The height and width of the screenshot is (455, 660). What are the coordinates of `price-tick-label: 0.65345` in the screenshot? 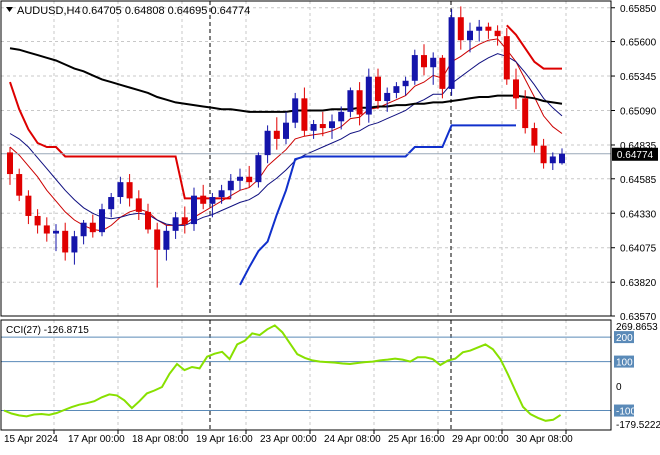 It's located at (638, 77).